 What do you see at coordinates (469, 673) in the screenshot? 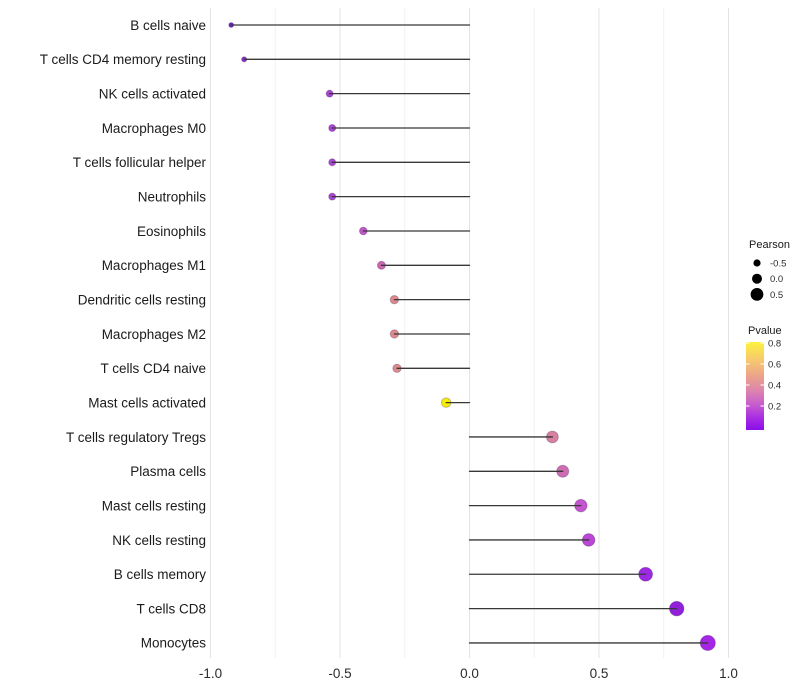
I see `x-tick-label: 0.0` at bounding box center [469, 673].